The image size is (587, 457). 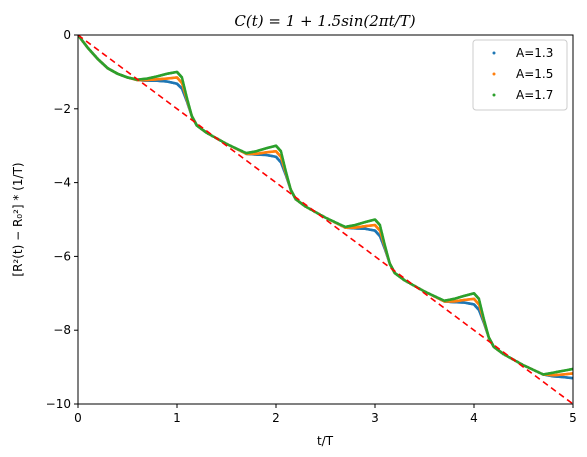 I want to click on x-axis: 0 1 2 3 4 5, so click(x=325, y=414).